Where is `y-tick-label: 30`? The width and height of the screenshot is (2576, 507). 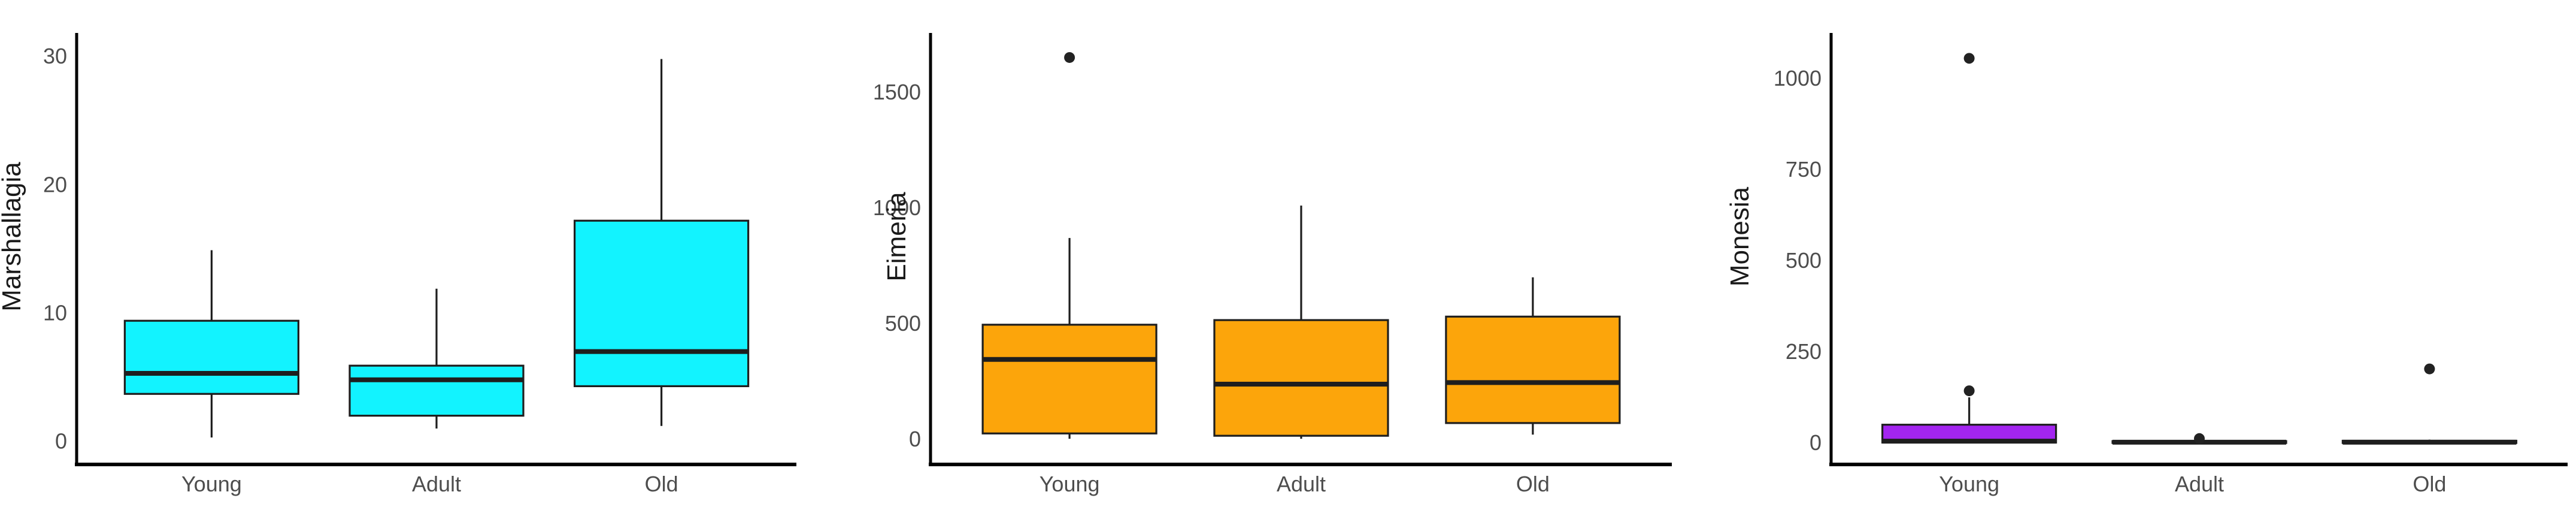 y-tick-label: 30 is located at coordinates (55, 56).